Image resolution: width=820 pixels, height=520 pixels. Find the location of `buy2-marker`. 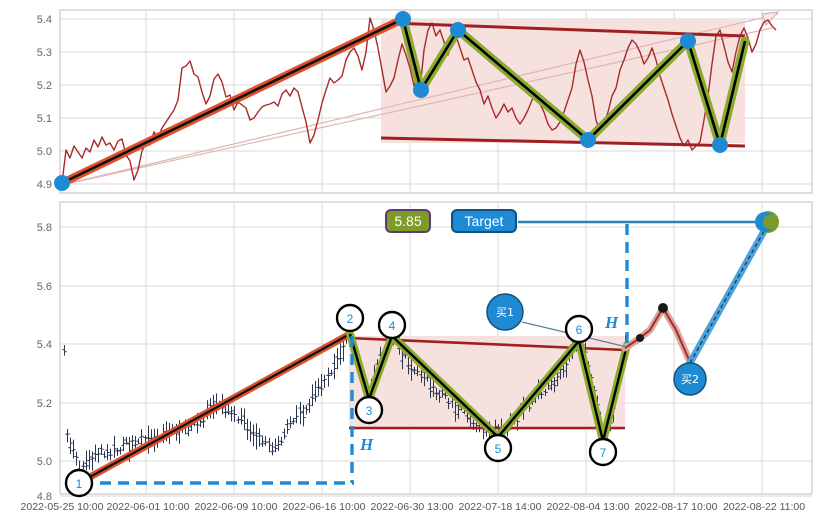

buy2-marker is located at coordinates (690, 379).